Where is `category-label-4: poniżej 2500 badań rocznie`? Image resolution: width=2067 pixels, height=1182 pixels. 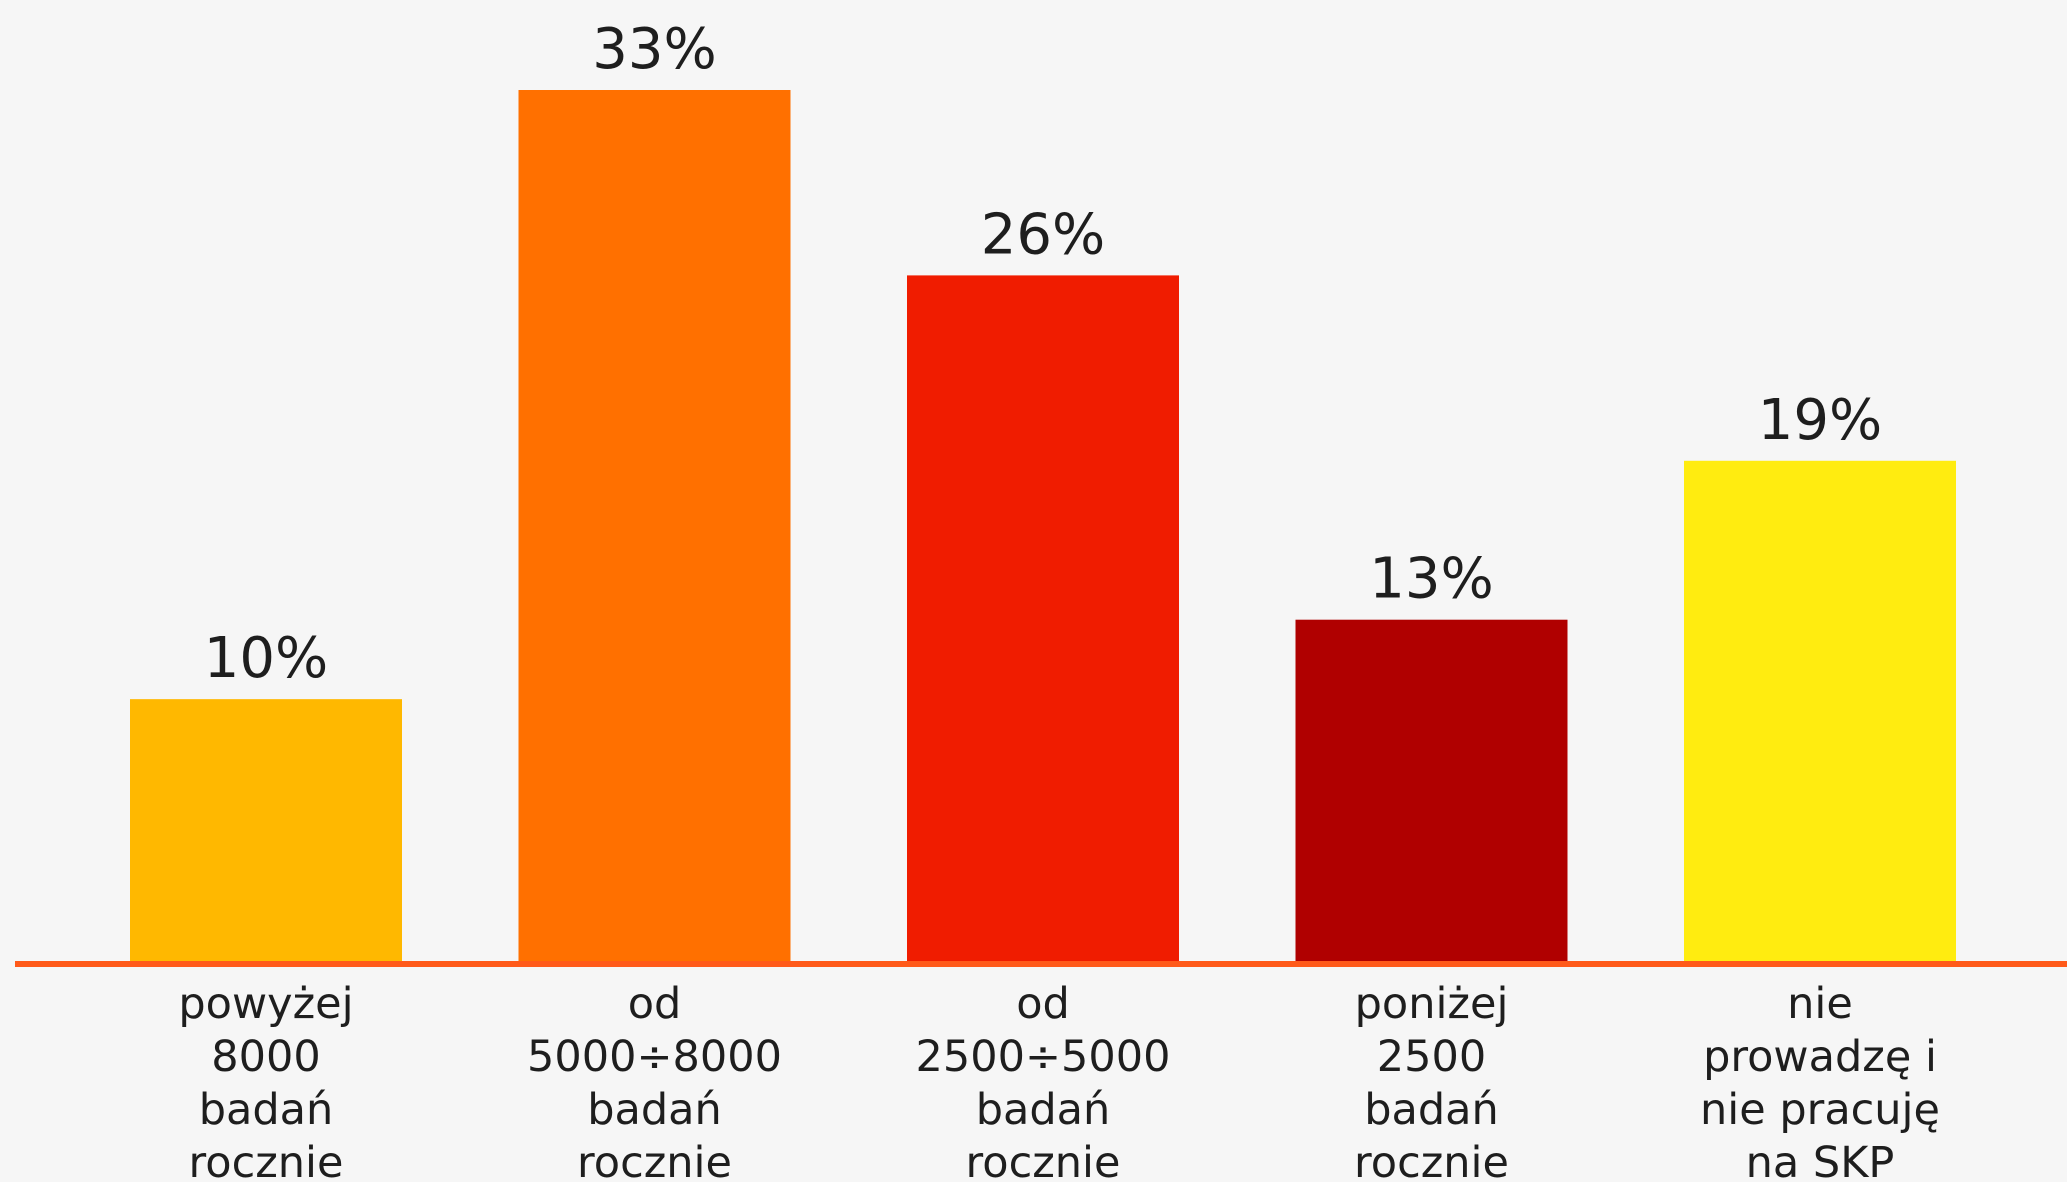
category-label-4: poniżej 2500 badań rocznie is located at coordinates (1431, 1080).